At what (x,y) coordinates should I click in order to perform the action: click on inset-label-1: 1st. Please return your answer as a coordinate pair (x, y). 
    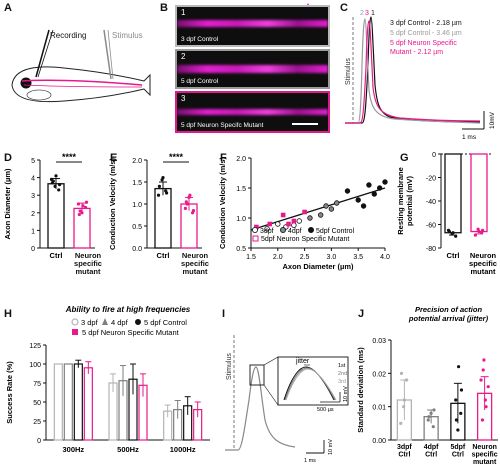
    Looking at the image, I should click on (342, 366).